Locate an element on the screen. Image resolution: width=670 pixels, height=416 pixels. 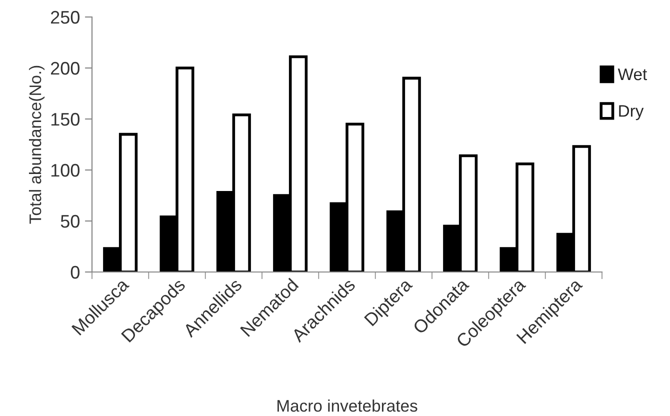
x-axis-title: Macro invetebrates is located at coordinates (348, 406).